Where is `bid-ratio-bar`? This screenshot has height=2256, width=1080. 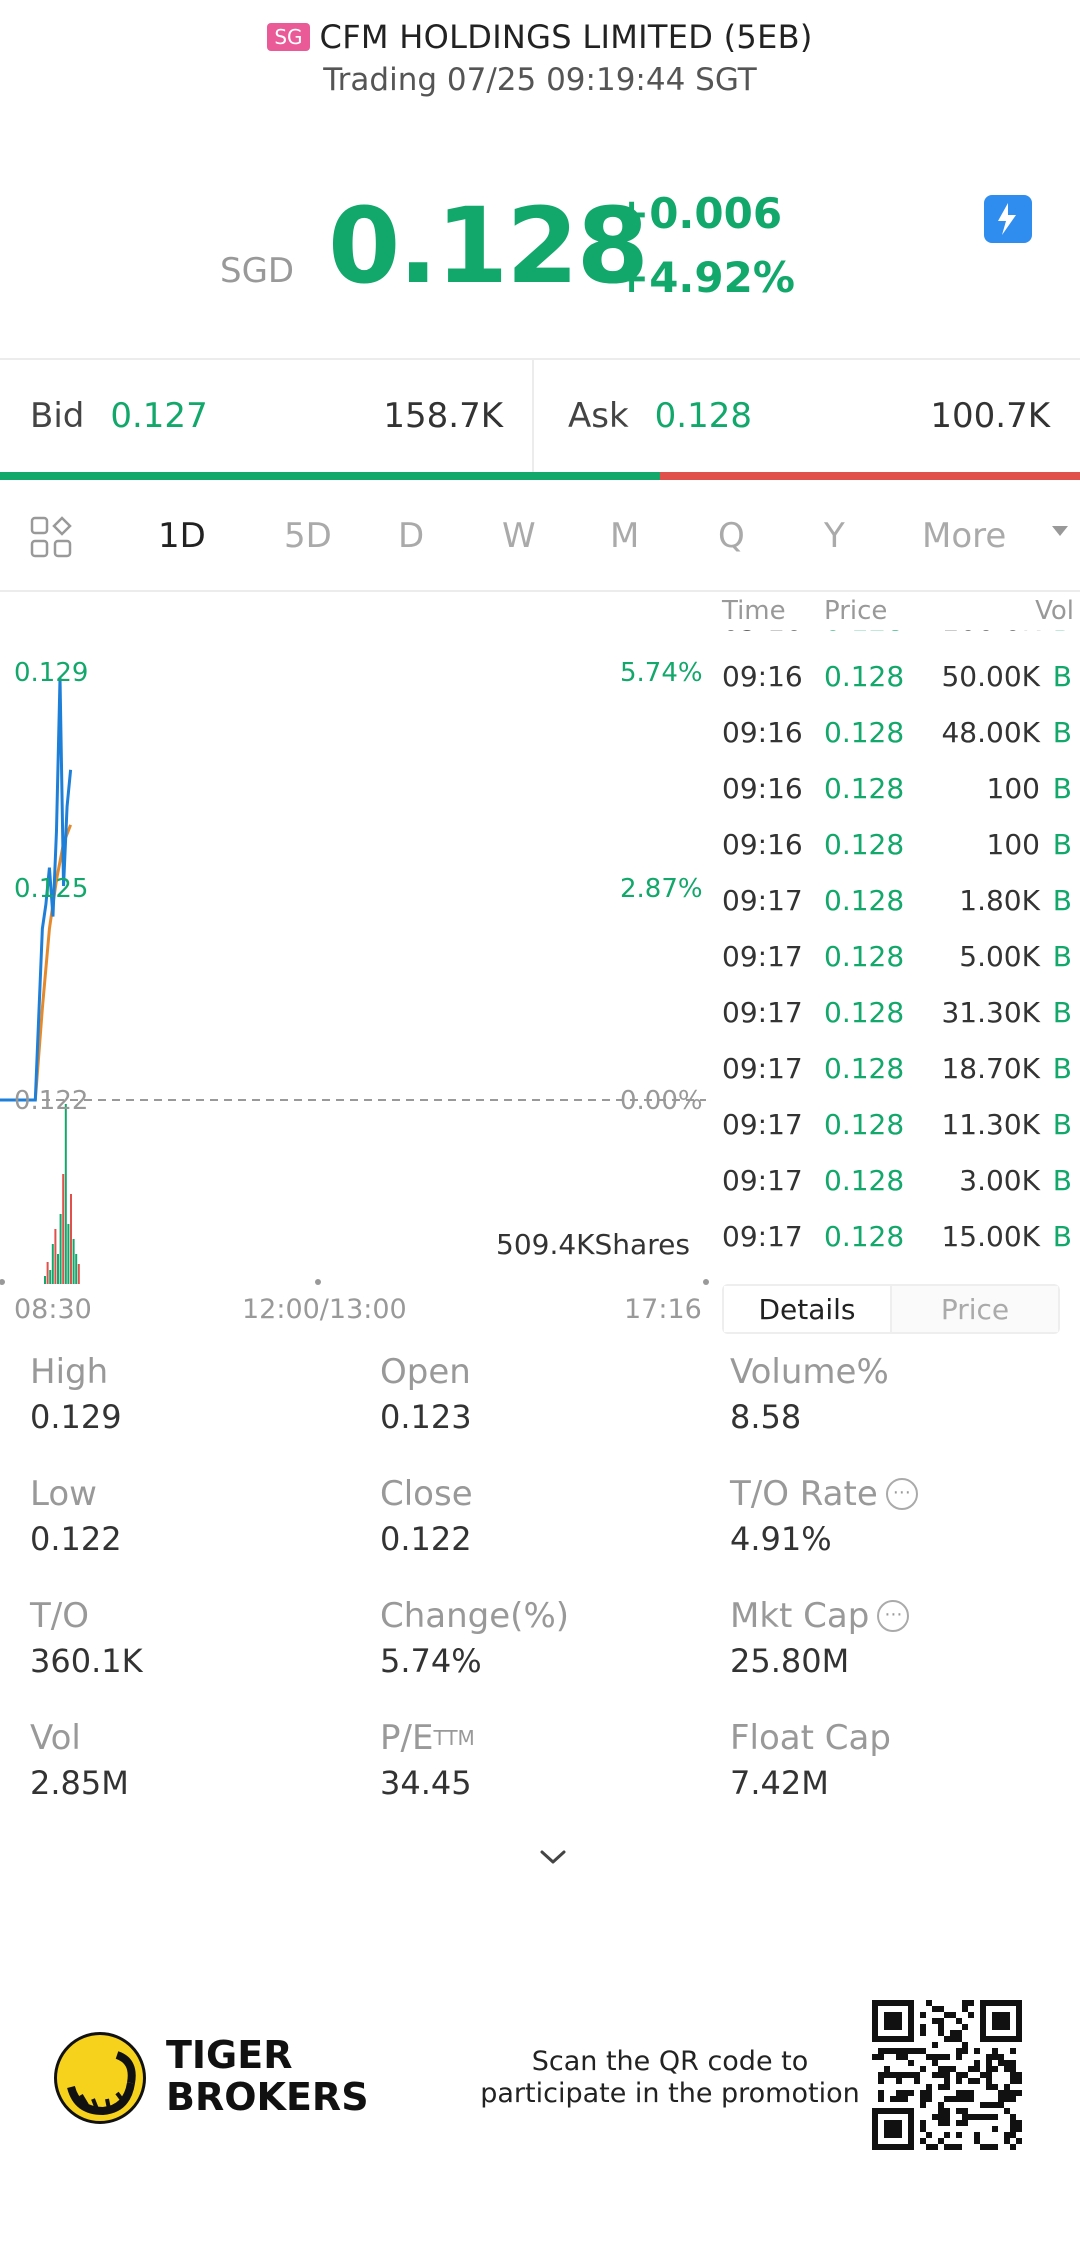 bid-ratio-bar is located at coordinates (330, 476).